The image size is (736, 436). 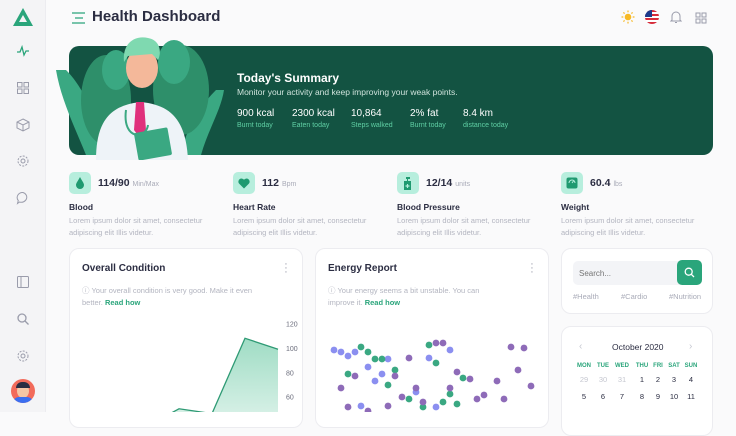 I want to click on next-month-icon: ›, so click(x=690, y=346).